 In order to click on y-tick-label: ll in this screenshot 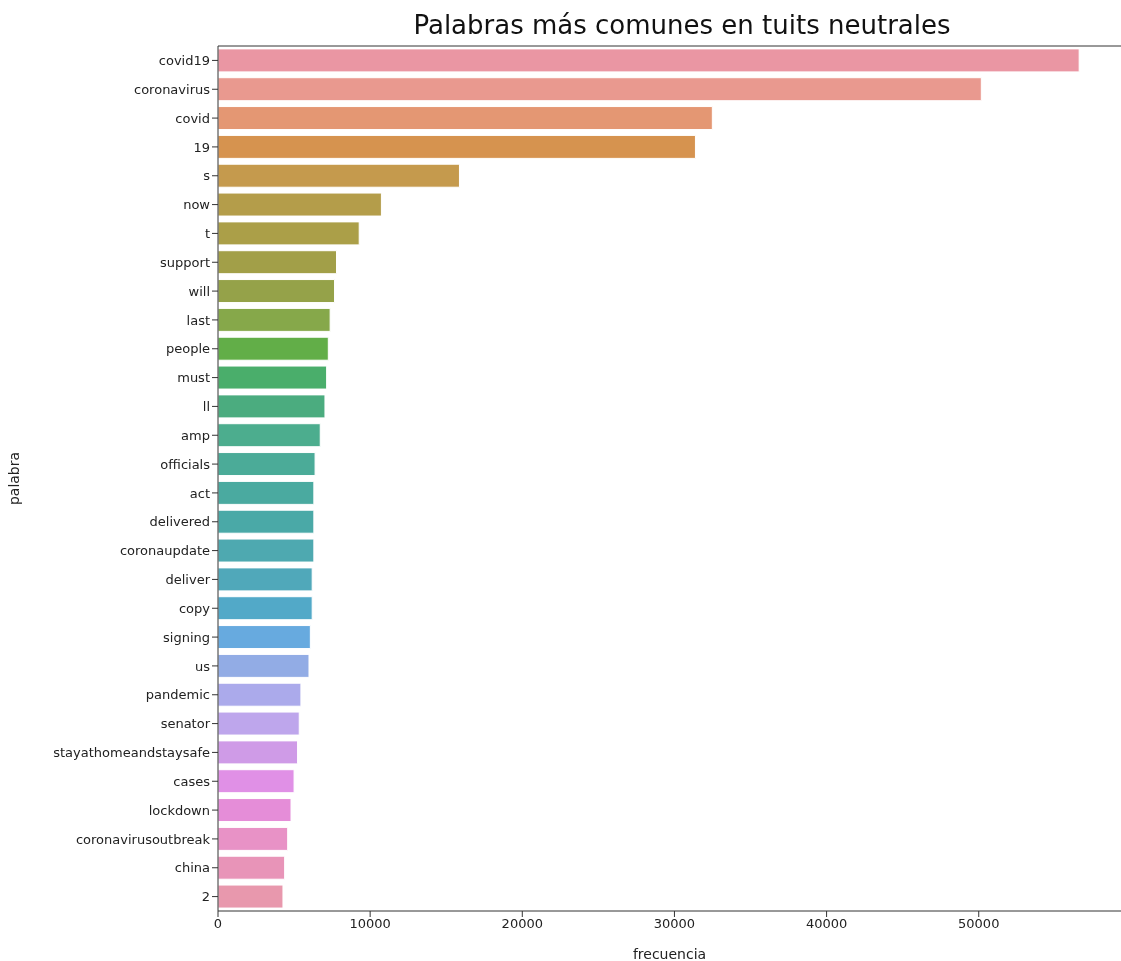, I will do `click(206, 407)`.